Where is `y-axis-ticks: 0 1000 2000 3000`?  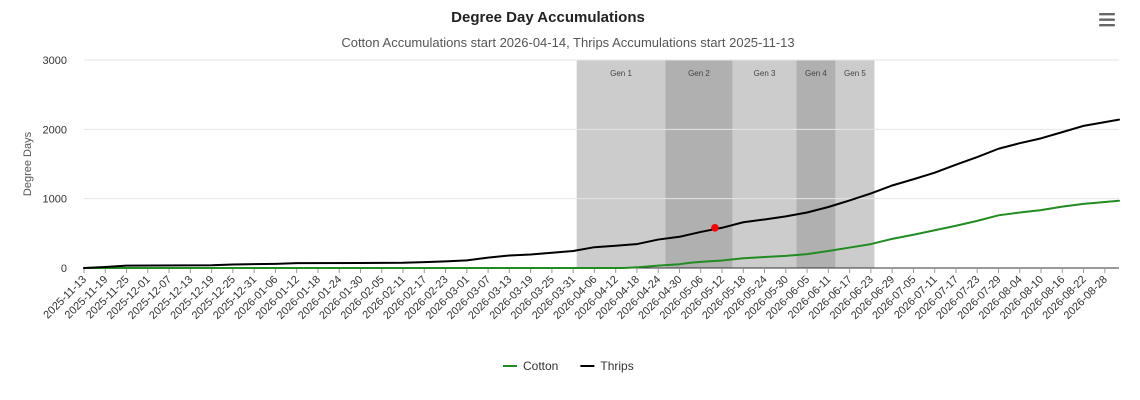 y-axis-ticks: 0 1000 2000 3000 is located at coordinates (55, 165).